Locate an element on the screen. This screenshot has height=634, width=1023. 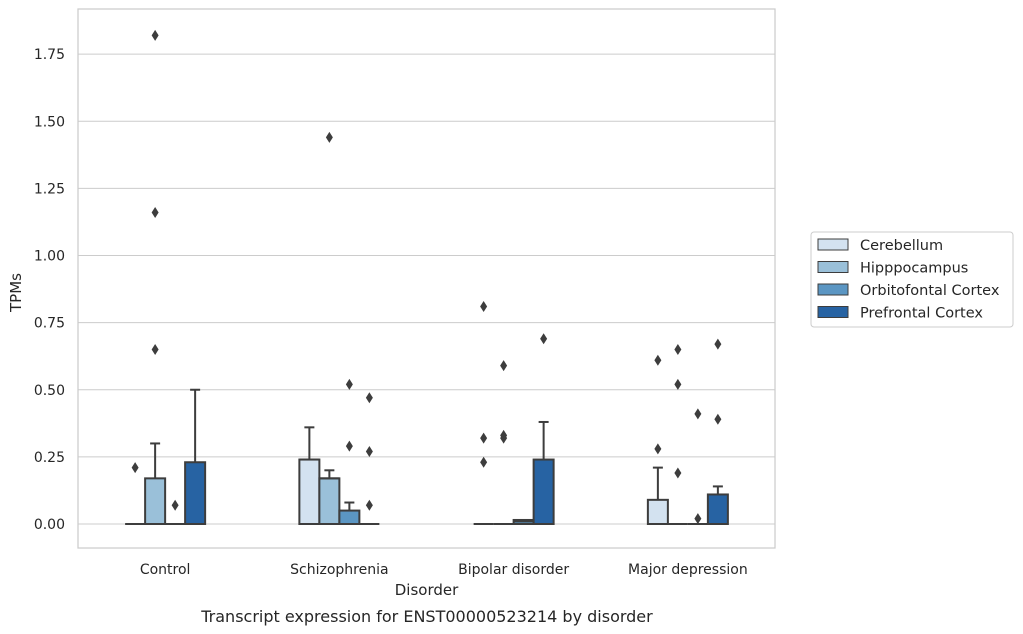
legend-frame is located at coordinates (912, 279).